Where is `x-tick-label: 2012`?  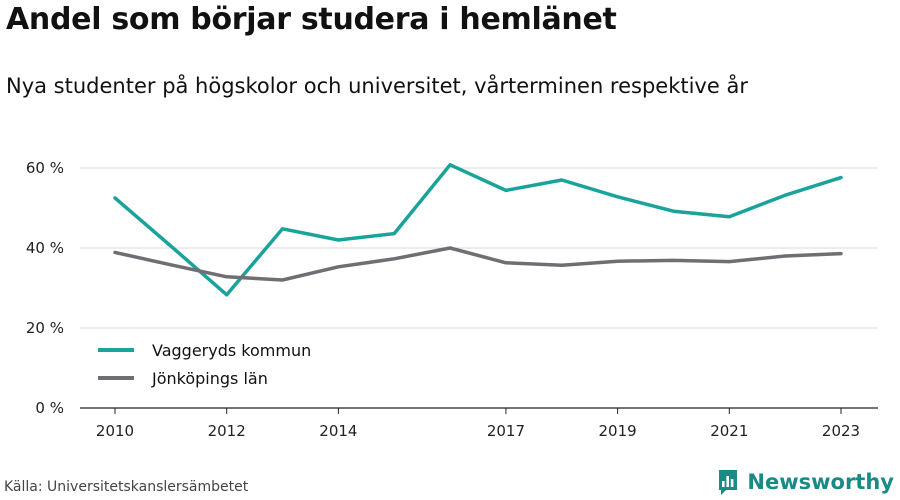
x-tick-label: 2012 is located at coordinates (227, 431).